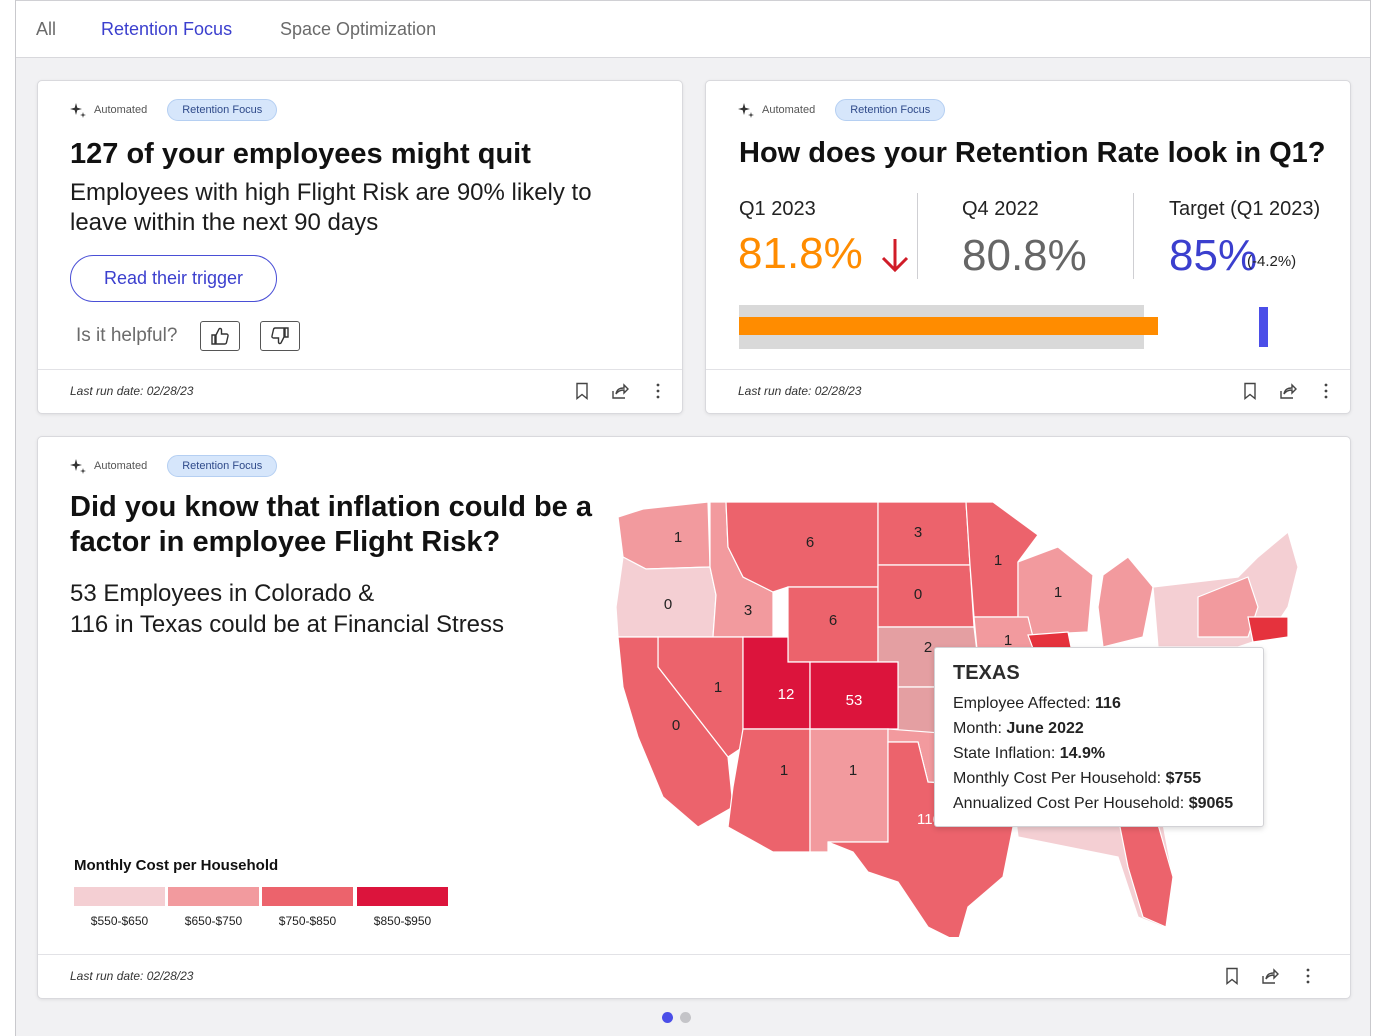  I want to click on thumbs-up-button, so click(220, 336).